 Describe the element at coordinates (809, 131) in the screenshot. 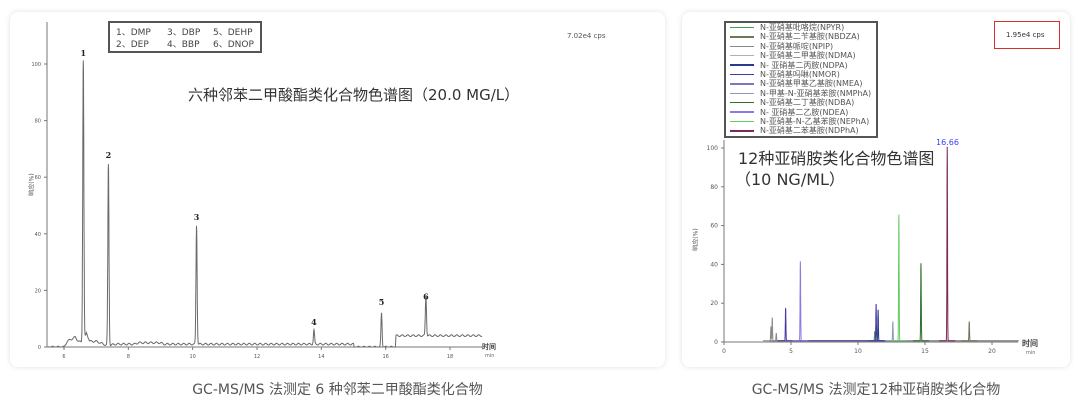

I see `legend-label: N-亚硝基二苯基胺(NDPhA)` at that location.